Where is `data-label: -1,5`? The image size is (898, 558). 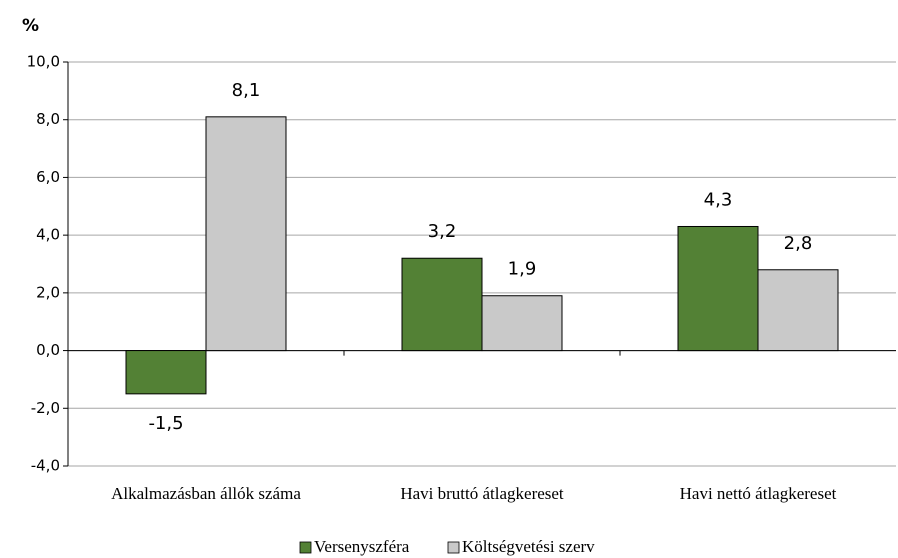
data-label: -1,5 is located at coordinates (165, 423).